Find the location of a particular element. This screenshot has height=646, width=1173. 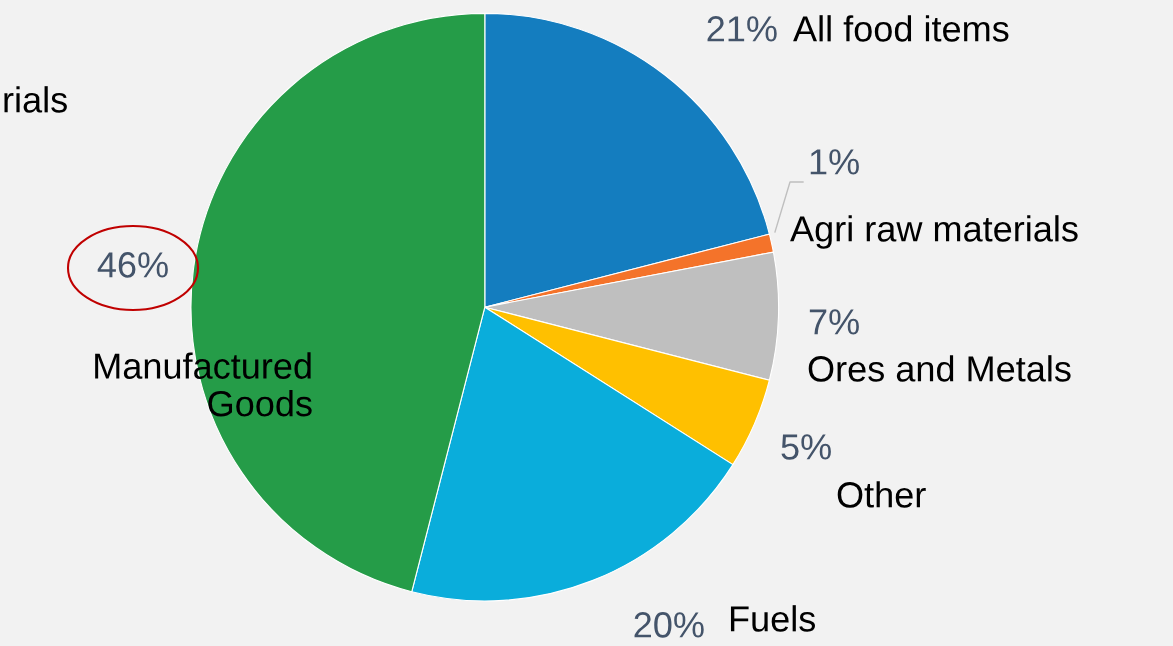

slice-label: Fuels is located at coordinates (772, 618).